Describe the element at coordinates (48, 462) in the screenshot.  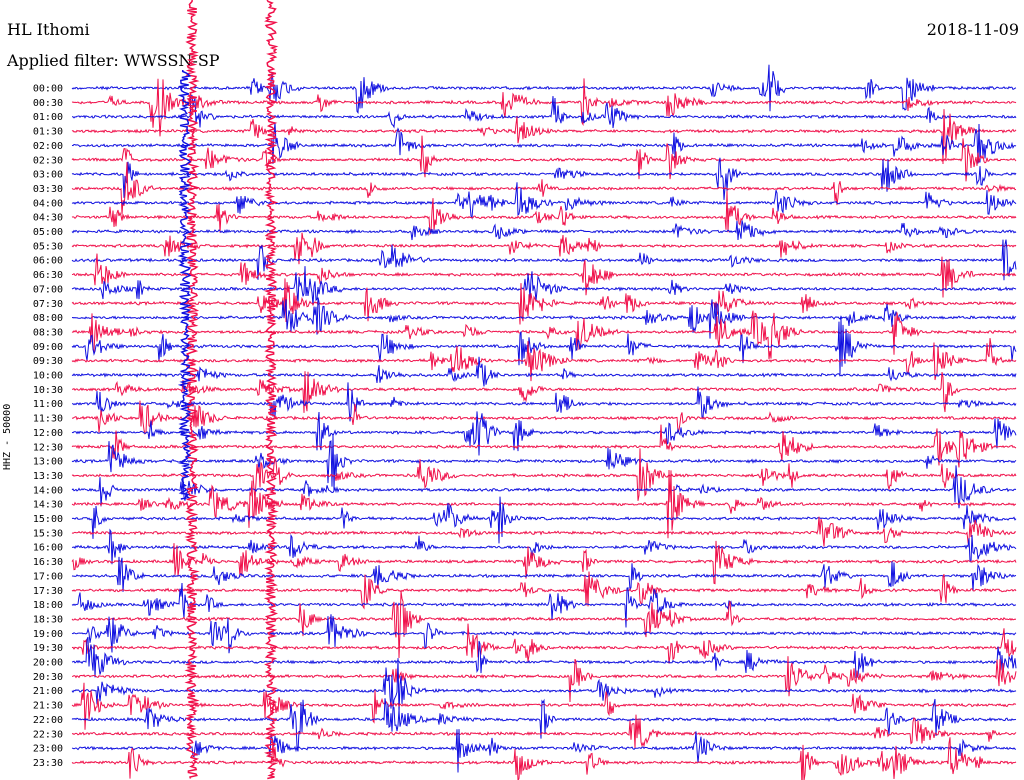
I see `row-time-label: 13:00` at that location.